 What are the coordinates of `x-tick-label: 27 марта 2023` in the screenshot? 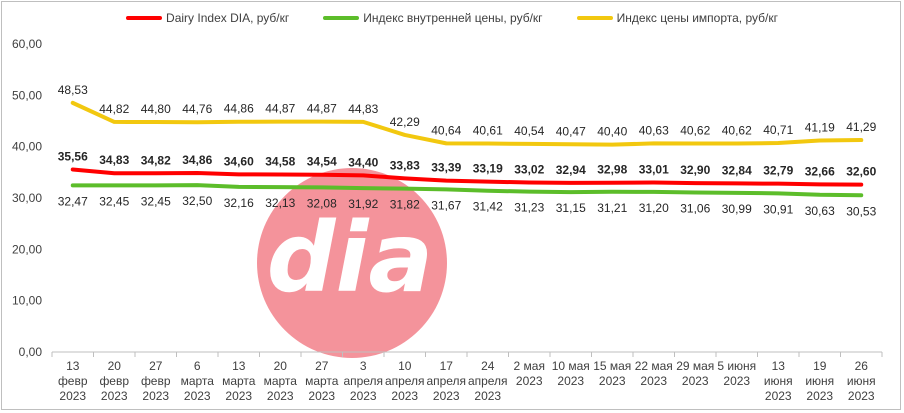 It's located at (322, 381).